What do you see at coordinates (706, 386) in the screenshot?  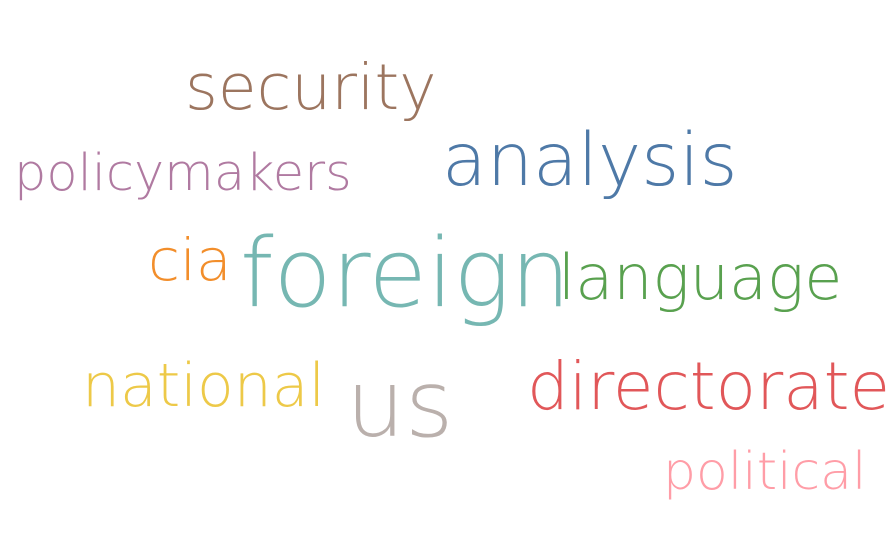 I see `word-directorate: directorate` at bounding box center [706, 386].